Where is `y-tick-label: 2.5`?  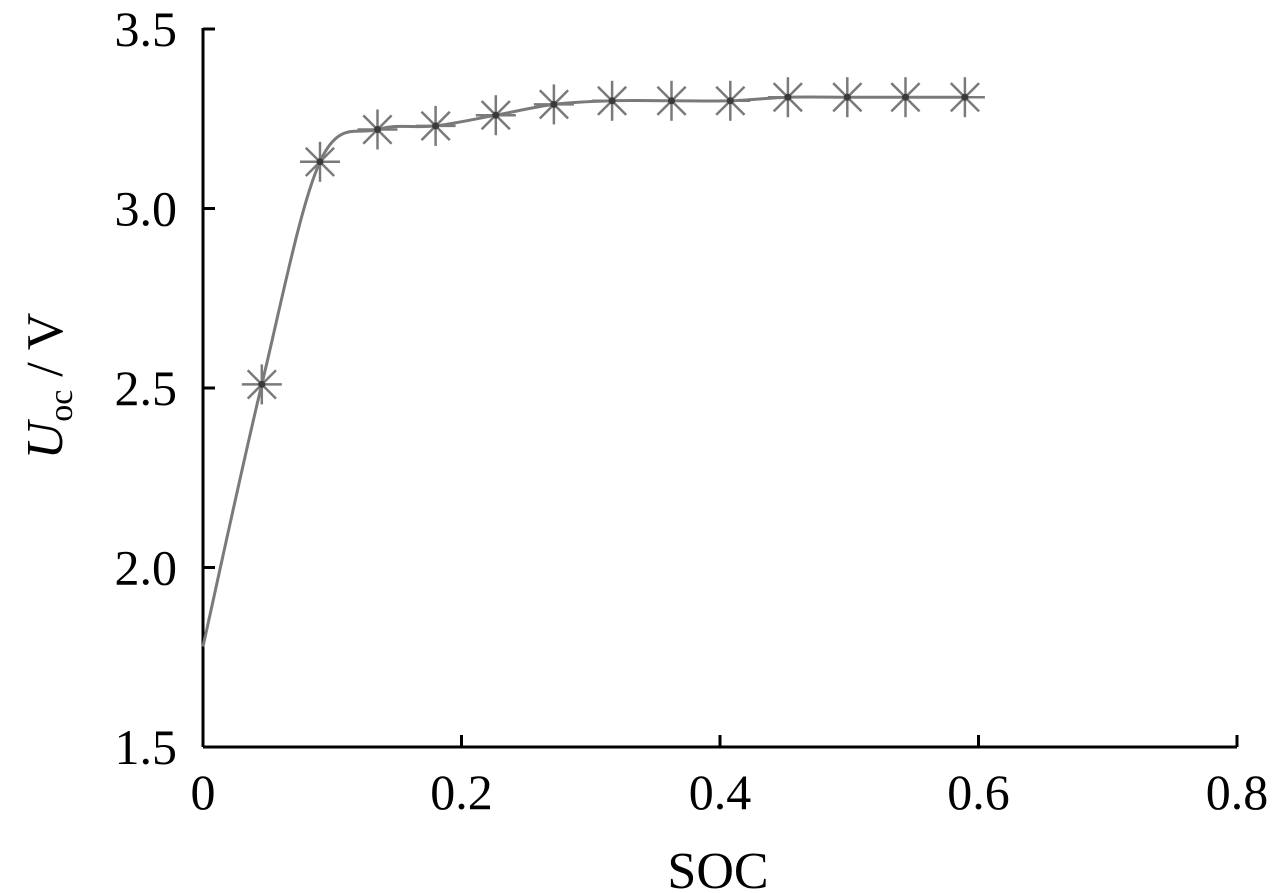 y-tick-label: 2.5 is located at coordinates (146, 388).